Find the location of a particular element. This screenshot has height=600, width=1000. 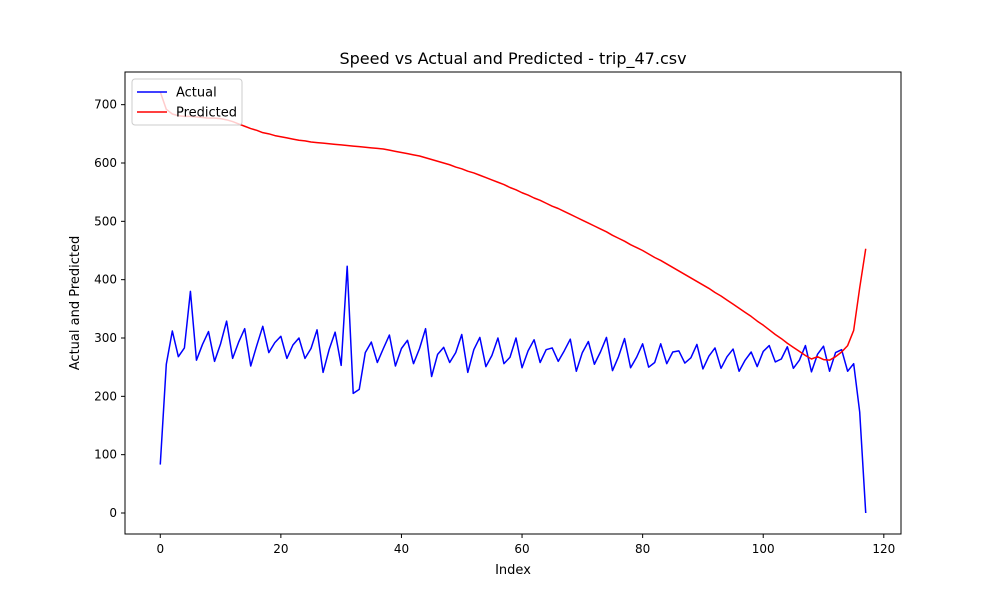

y-tick-label: 600 is located at coordinates (105, 163).